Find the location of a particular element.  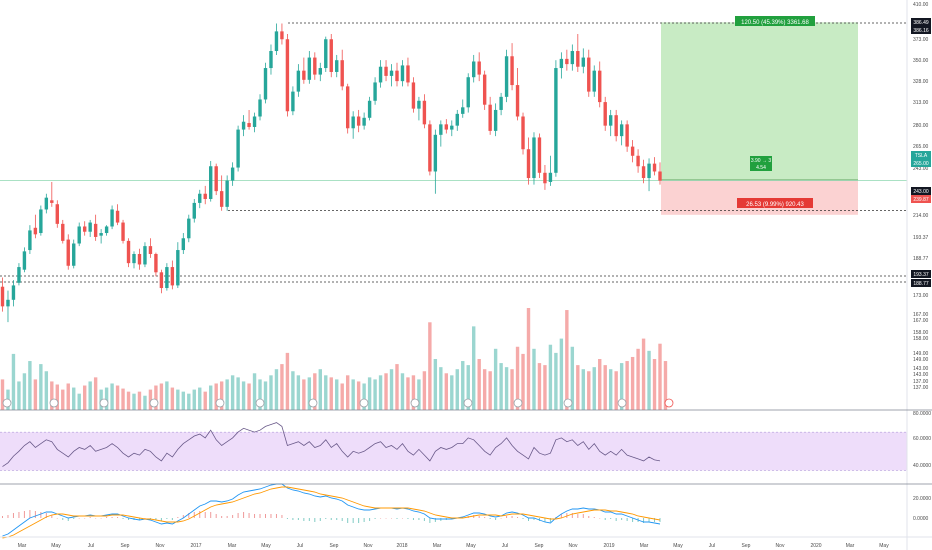

price-tick-label: 265.00 is located at coordinates (921, 147).